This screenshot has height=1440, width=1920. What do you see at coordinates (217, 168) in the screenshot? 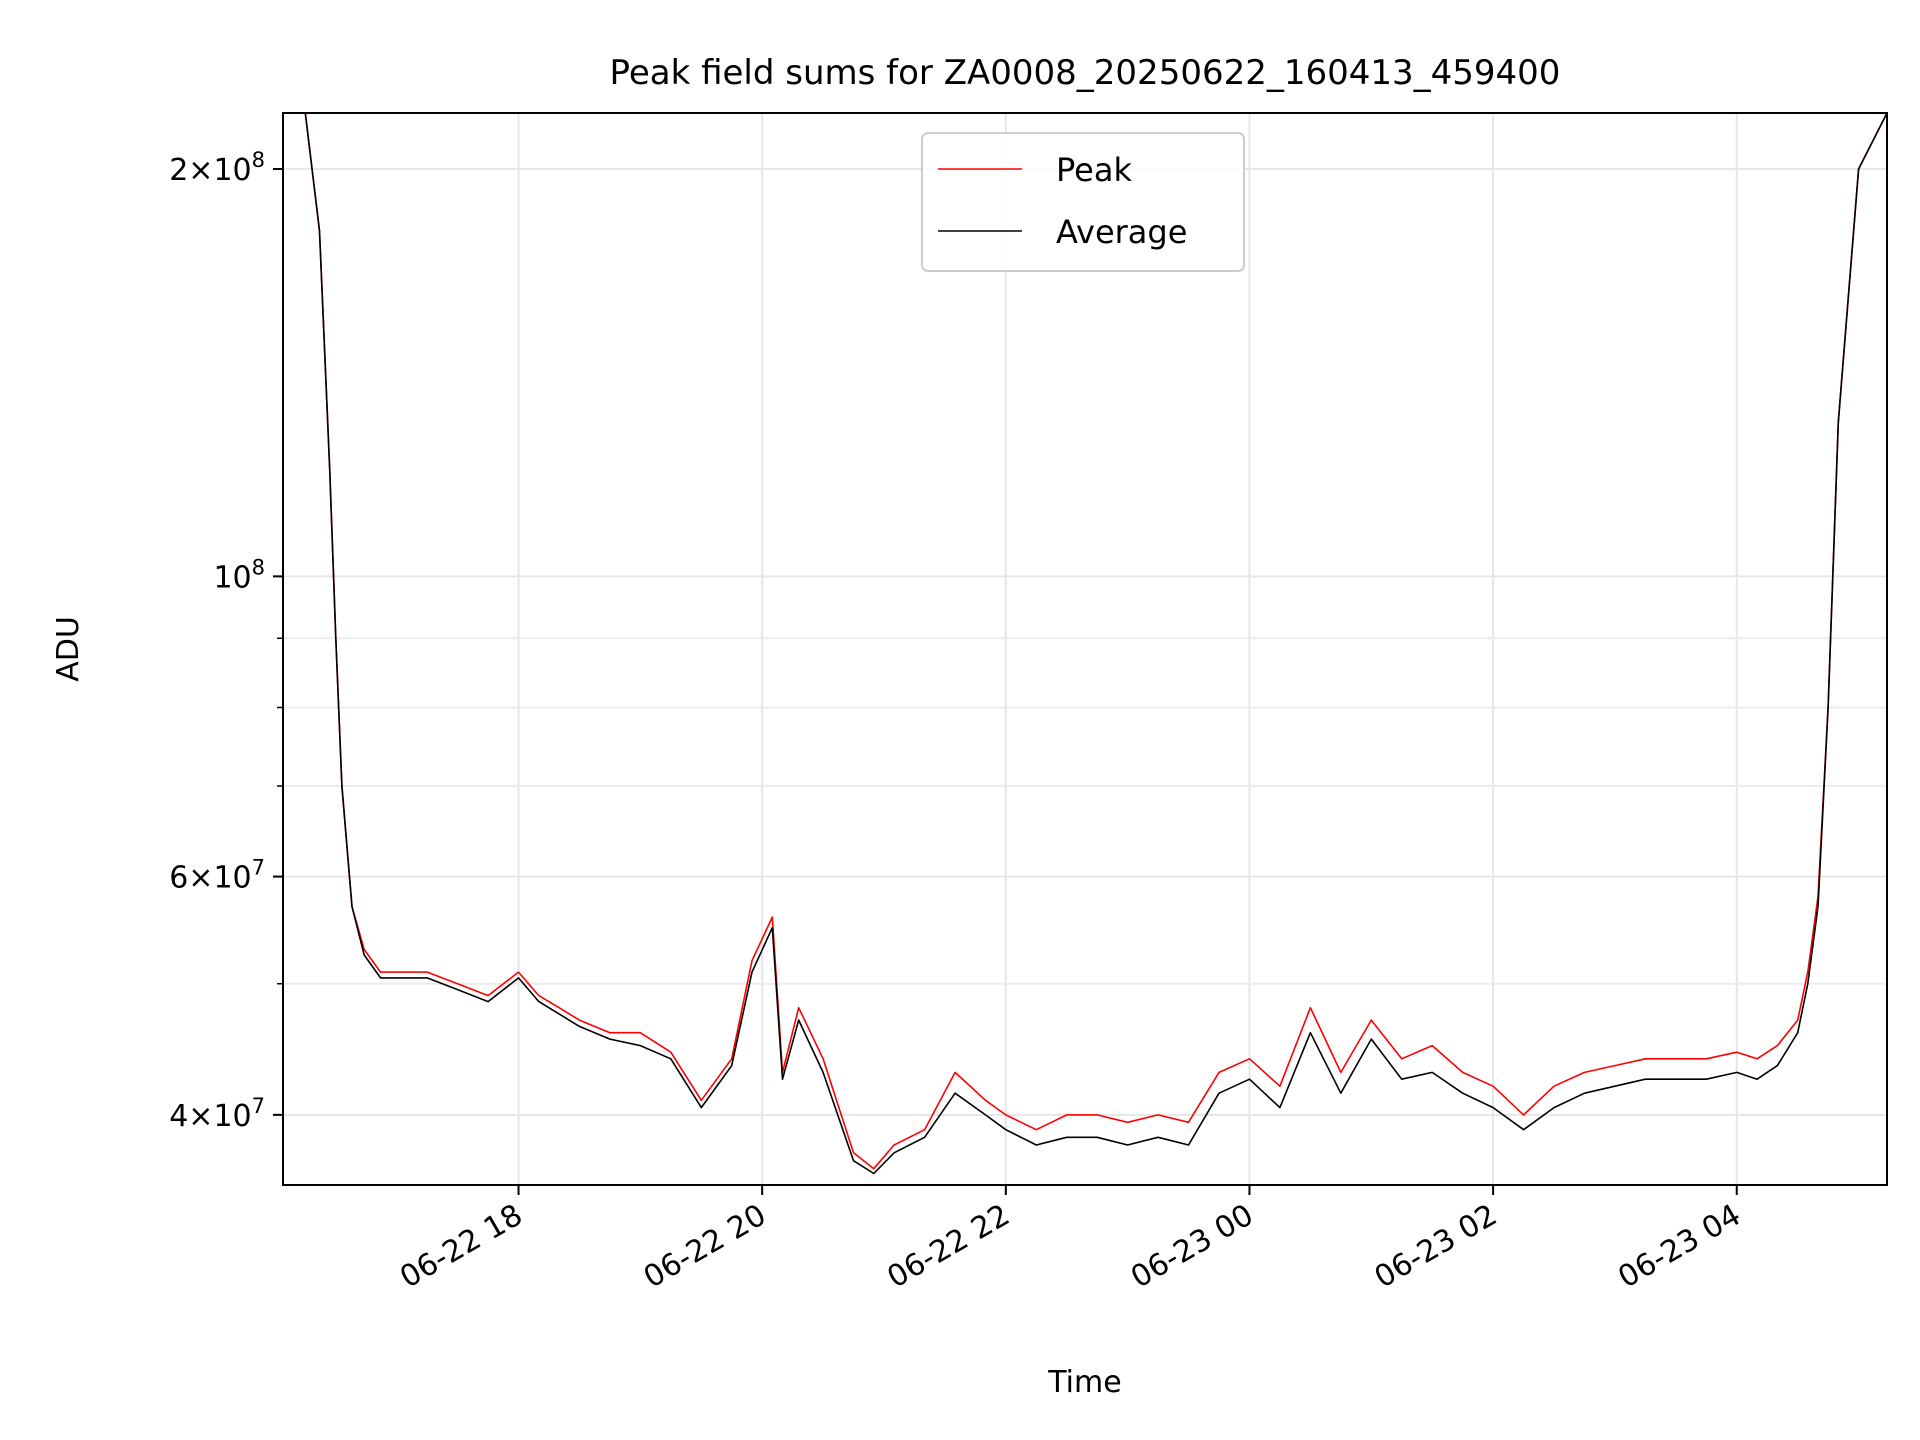
I see `y-tick-label: 2×108` at bounding box center [217, 168].